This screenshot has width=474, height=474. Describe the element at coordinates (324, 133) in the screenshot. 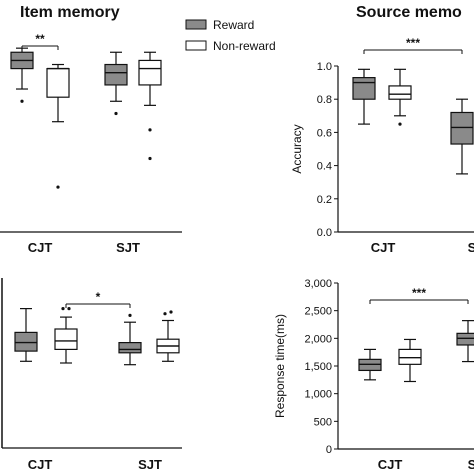

I see `y-tick-label: 0.6` at that location.